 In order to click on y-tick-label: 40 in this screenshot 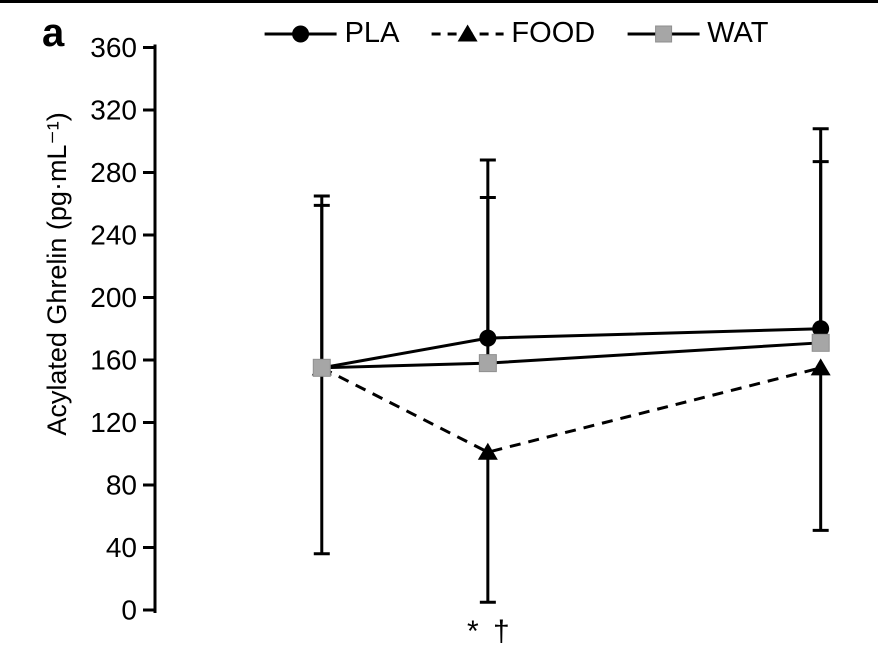, I will do `click(121, 547)`.